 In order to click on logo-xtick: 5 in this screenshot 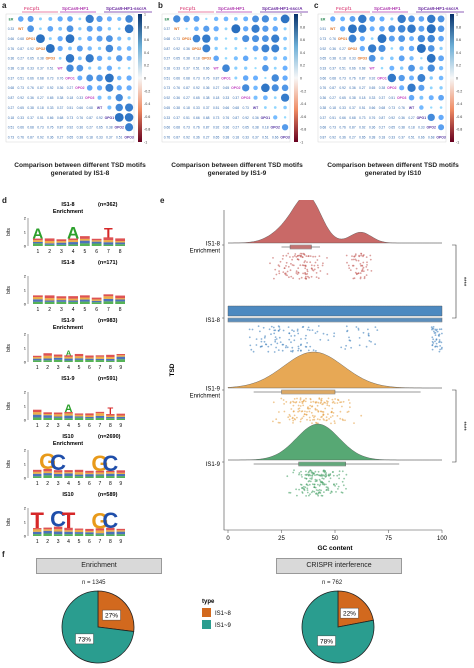, I will do `click(79, 368)`.